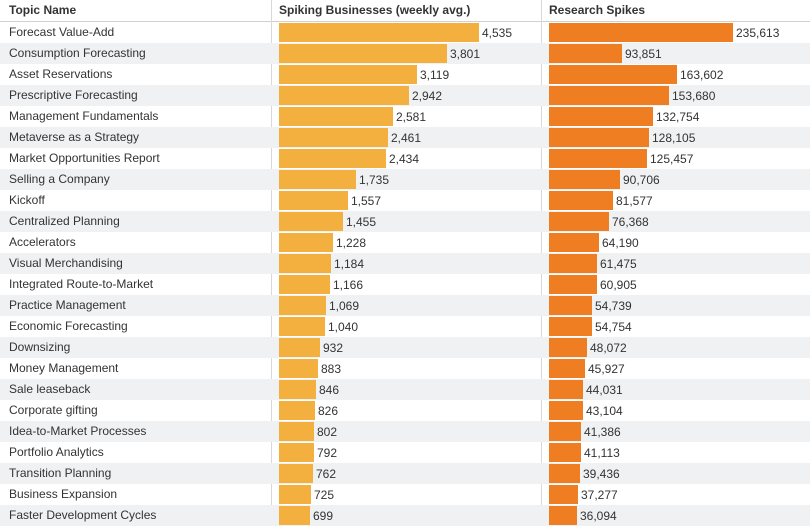  What do you see at coordinates (63, 494) in the screenshot?
I see `topic-name: Business Expansion` at bounding box center [63, 494].